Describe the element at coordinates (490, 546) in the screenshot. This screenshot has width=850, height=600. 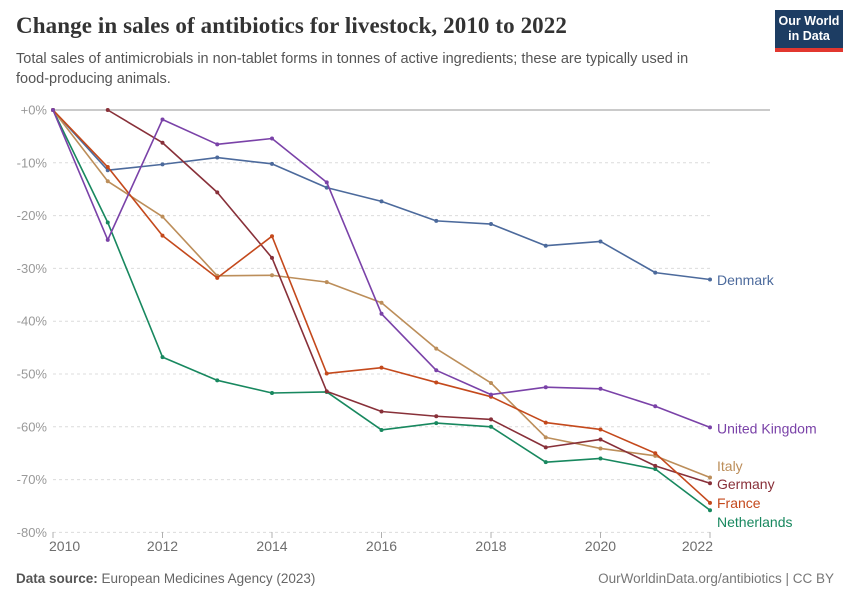
I see `x-axis-label: 2018` at that location.